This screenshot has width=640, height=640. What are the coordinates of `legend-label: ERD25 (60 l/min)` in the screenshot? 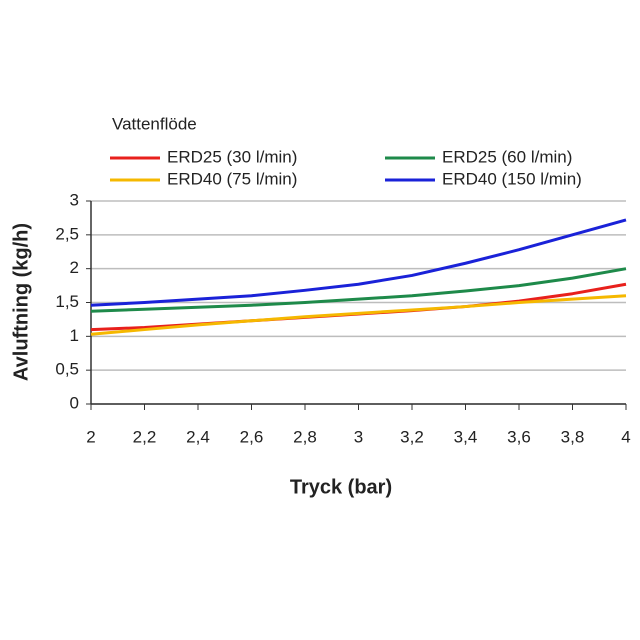 It's located at (507, 156).